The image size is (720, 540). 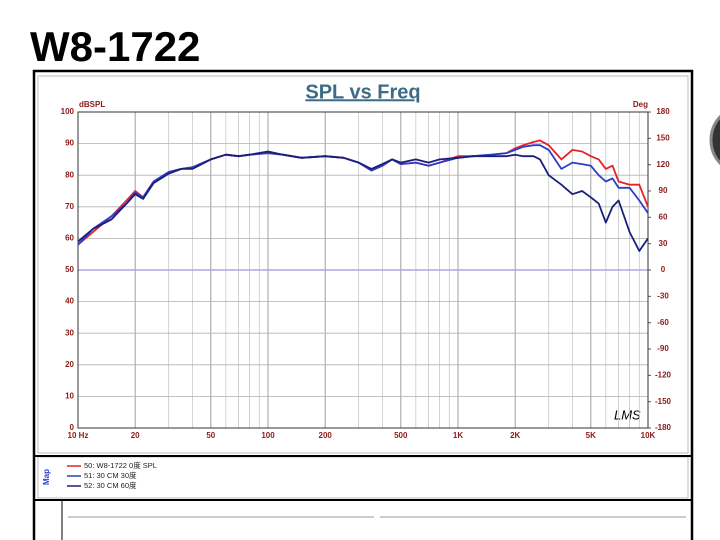 What do you see at coordinates (72, 427) in the screenshot?
I see `y-tick-label: 0` at bounding box center [72, 427].